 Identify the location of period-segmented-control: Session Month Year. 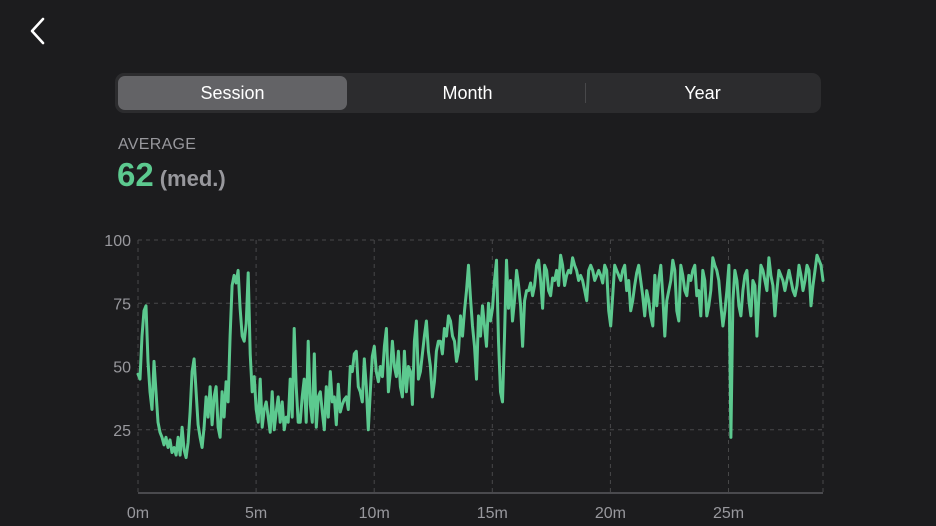
(468, 93).